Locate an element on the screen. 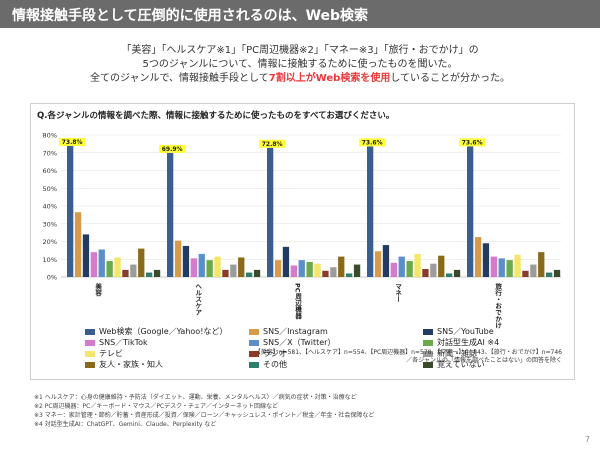  legend-item: SNS／YouTube is located at coordinates (458, 331).